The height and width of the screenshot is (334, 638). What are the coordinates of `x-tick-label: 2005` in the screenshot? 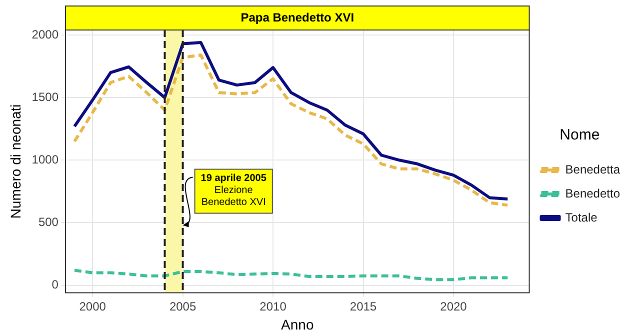 It's located at (182, 306).